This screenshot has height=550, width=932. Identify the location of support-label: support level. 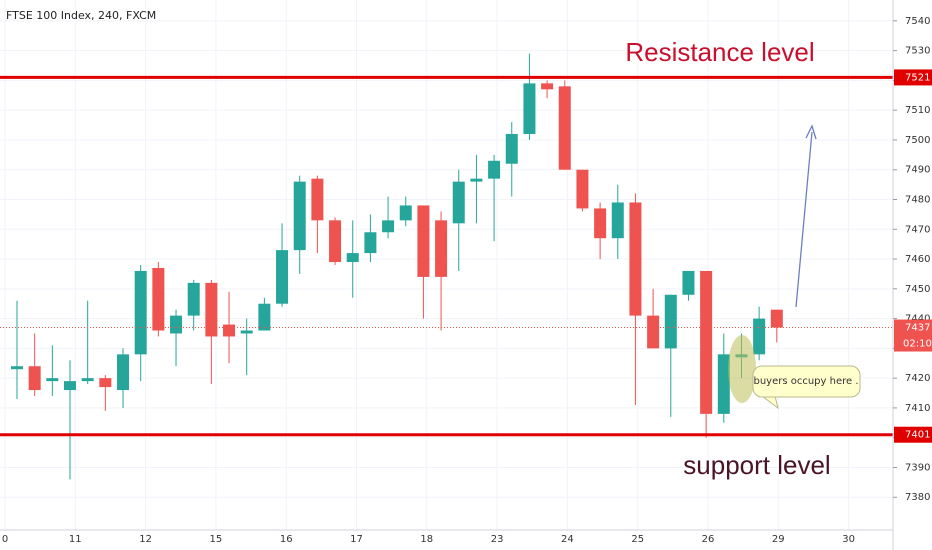
(756, 465).